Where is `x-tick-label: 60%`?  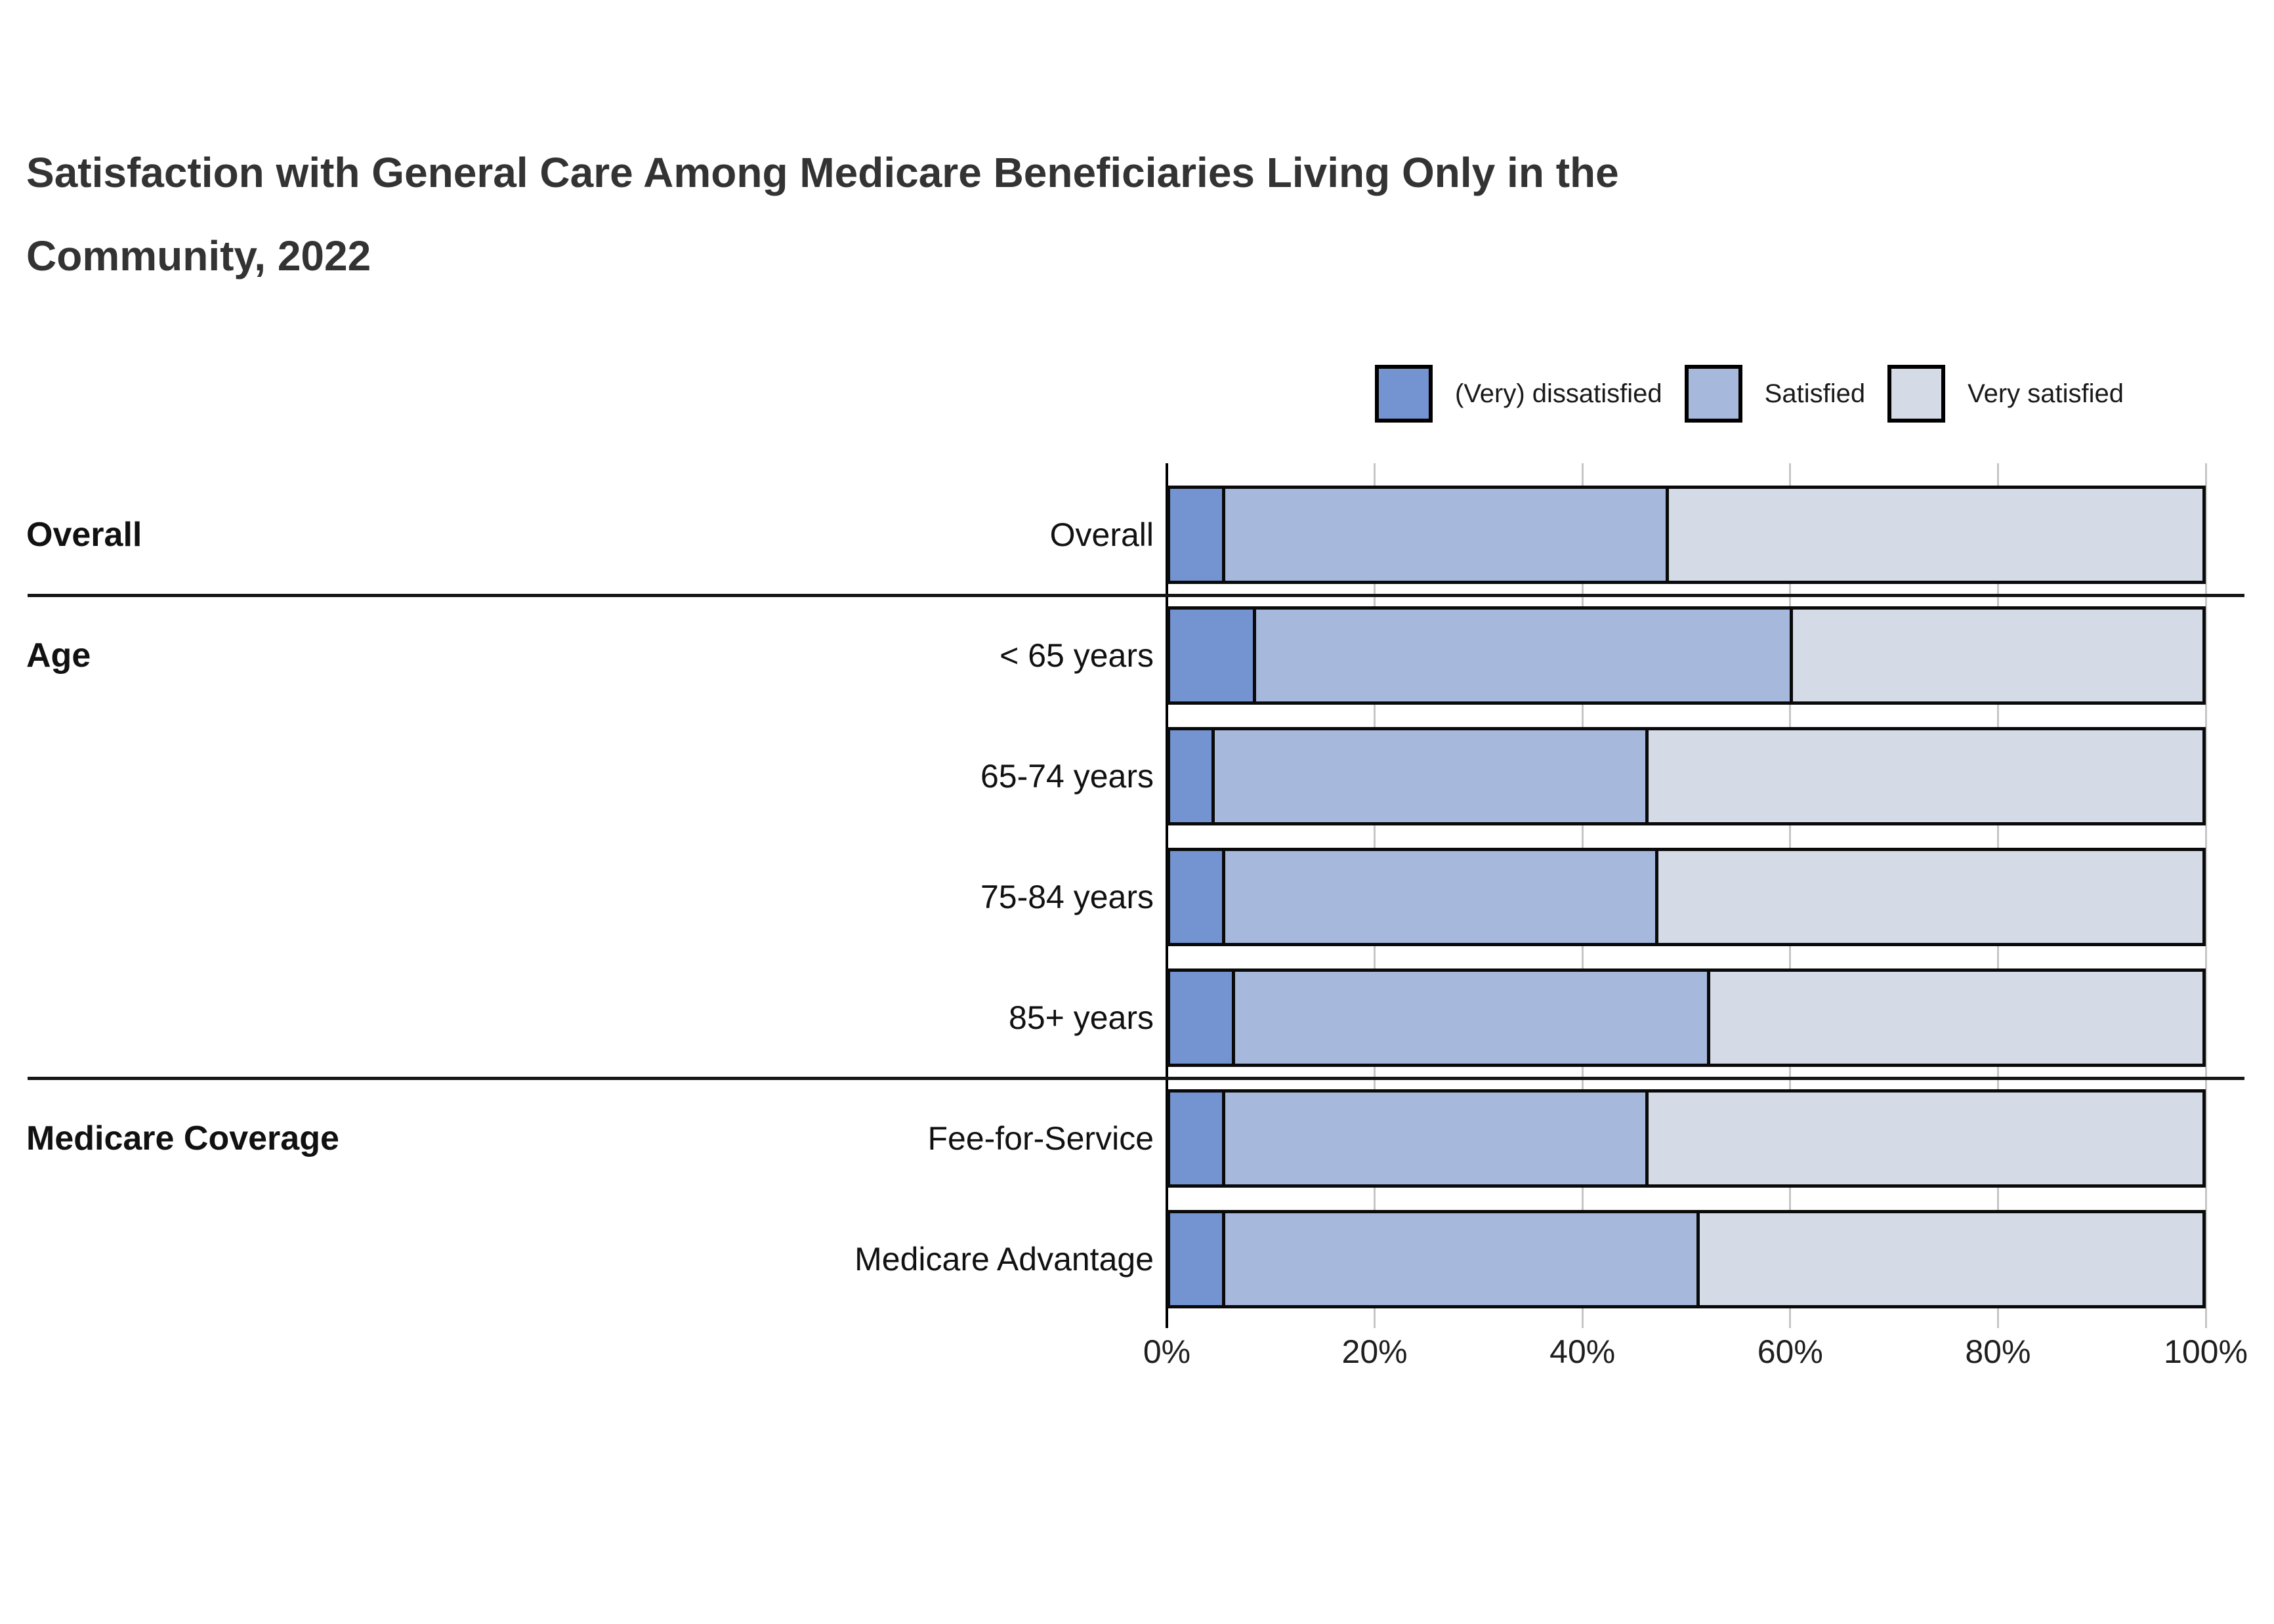 x-tick-label: 60% is located at coordinates (1790, 1351).